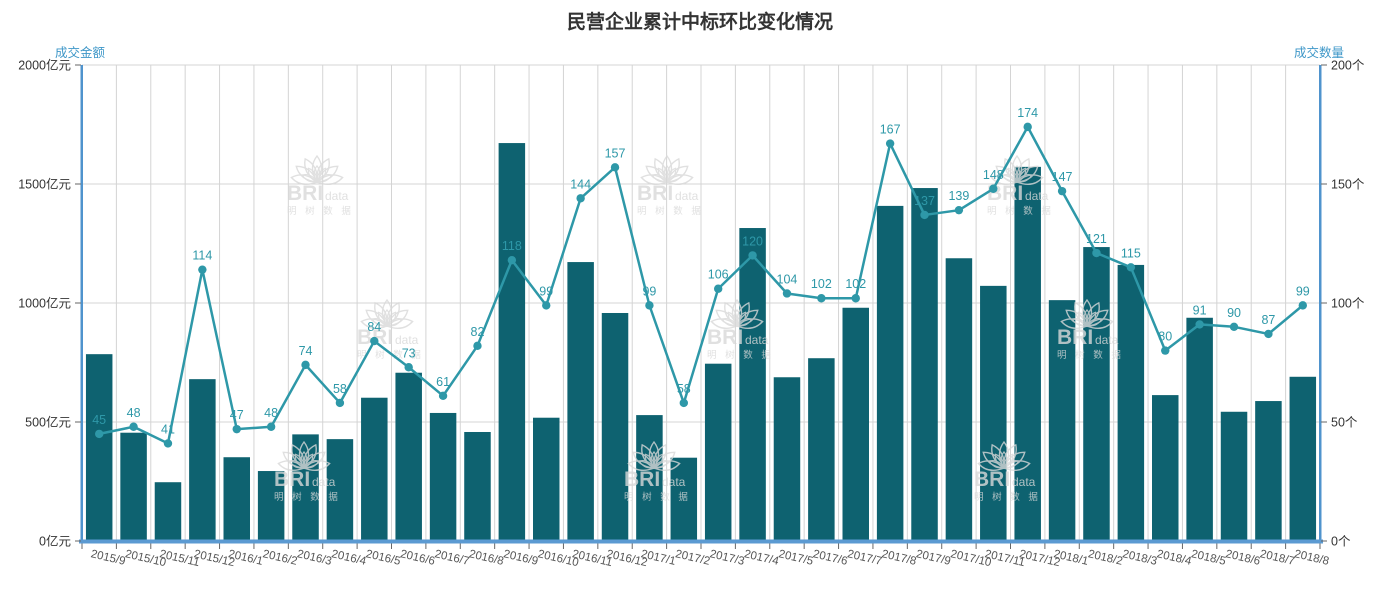 The image size is (1400, 600). I want to click on point-2016/8, so click(477, 346).